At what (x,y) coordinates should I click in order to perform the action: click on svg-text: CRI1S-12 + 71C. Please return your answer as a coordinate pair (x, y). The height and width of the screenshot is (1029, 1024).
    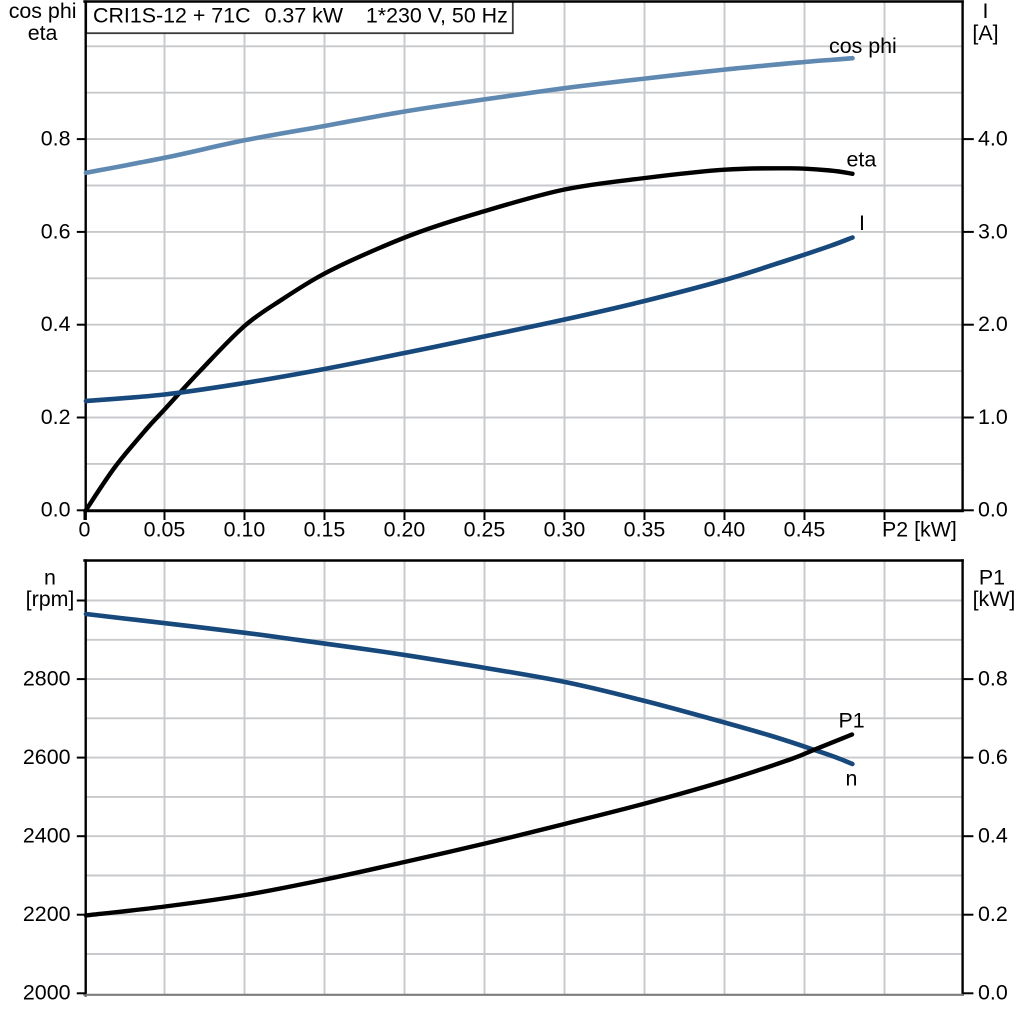
    Looking at the image, I should click on (172, 15).